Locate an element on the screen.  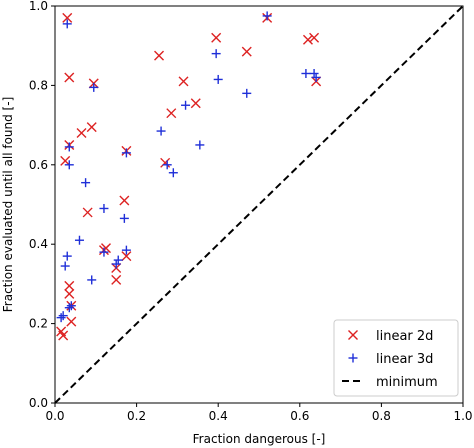
legend-entry-linear-2d: linear 2d is located at coordinates (390, 336).